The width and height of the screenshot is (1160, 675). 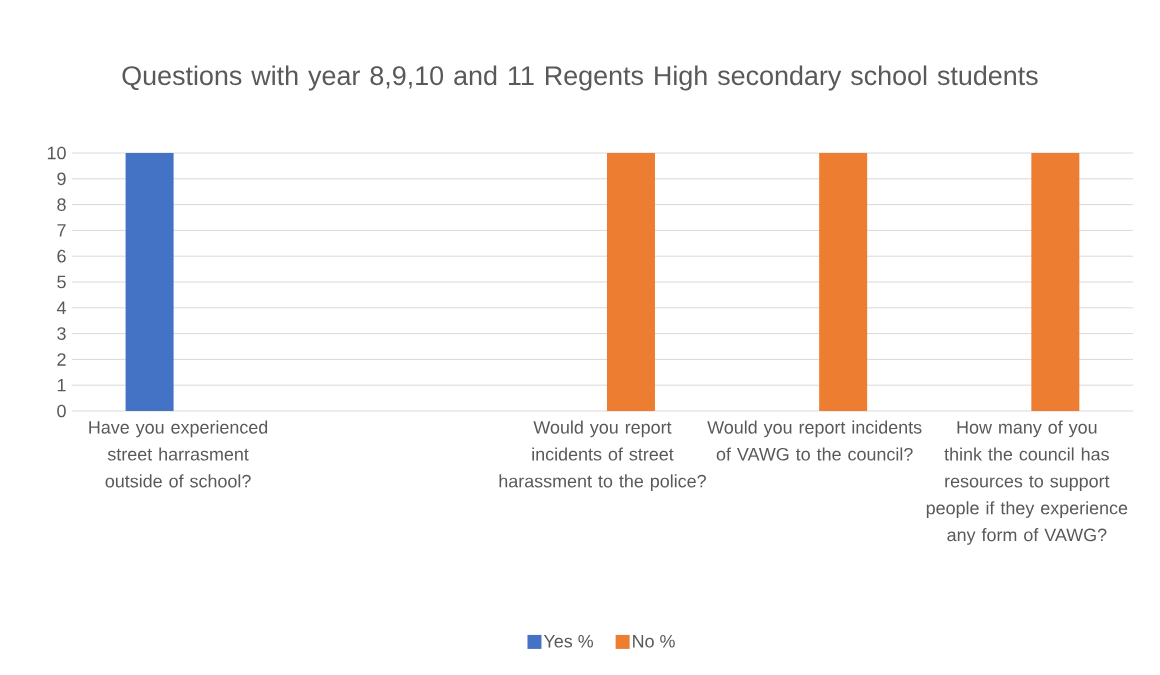 I want to click on y-tick-label: 0, so click(x=61, y=411).